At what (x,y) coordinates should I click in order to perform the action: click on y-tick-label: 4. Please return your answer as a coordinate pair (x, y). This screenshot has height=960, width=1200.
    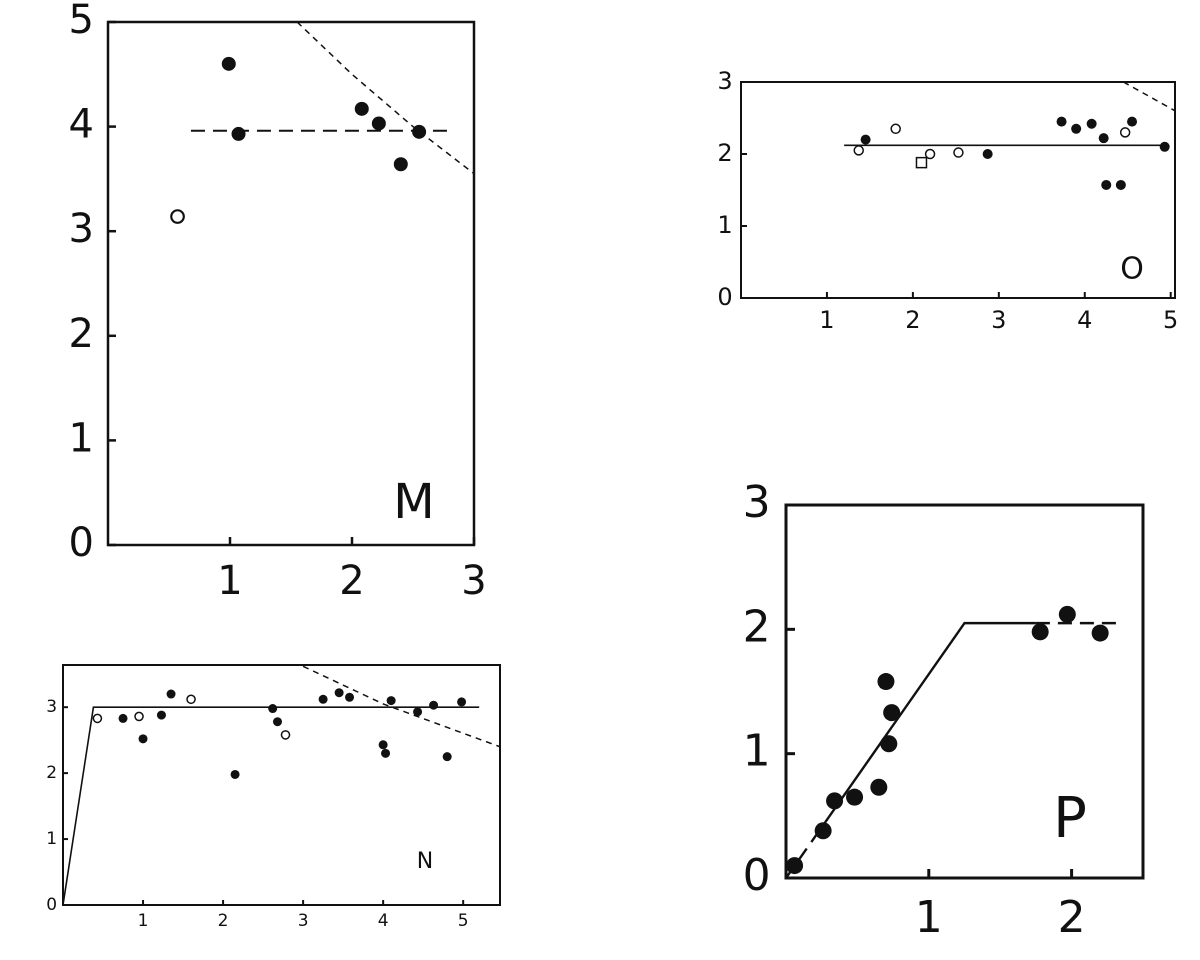
    Looking at the image, I should click on (81, 125).